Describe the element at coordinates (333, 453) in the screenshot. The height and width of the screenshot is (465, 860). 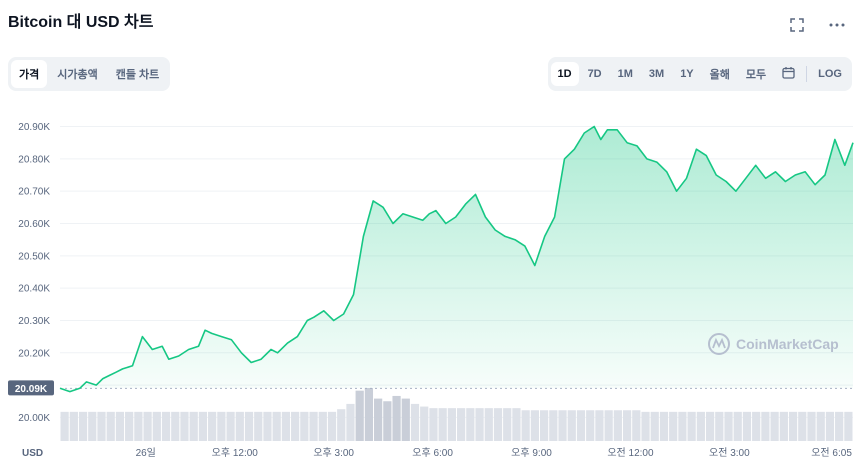
I see `x-tick-label: 오후 3:00` at that location.